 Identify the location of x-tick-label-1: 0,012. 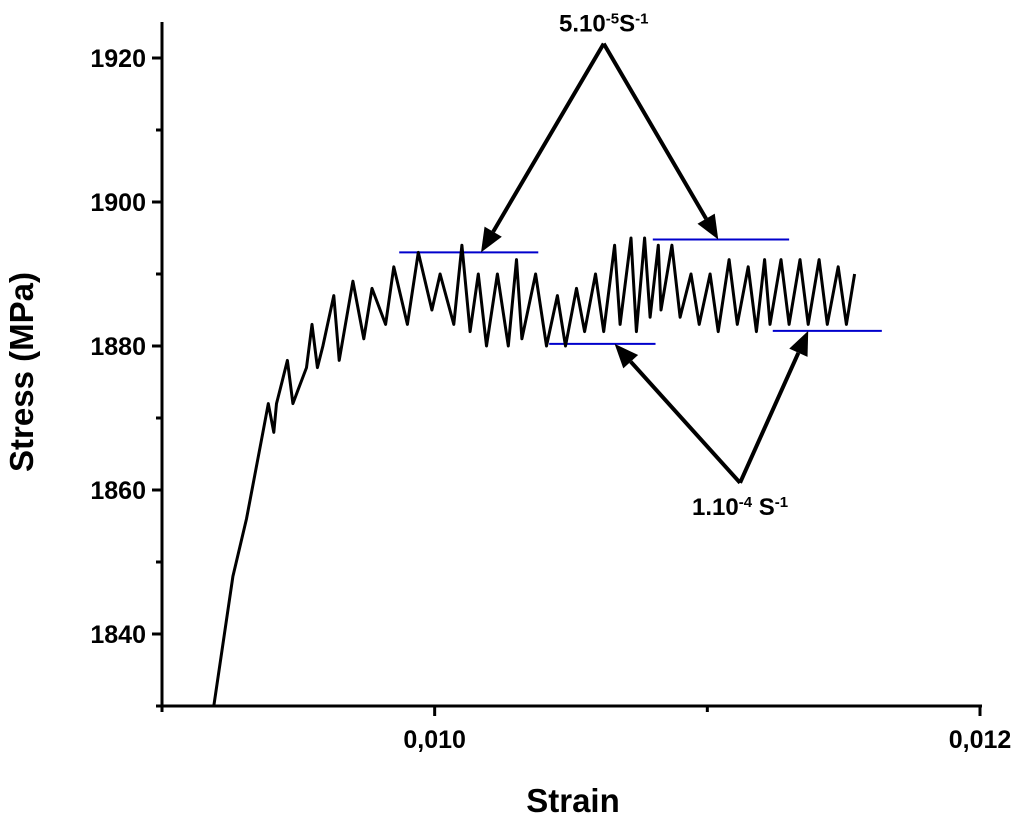
(980, 740).